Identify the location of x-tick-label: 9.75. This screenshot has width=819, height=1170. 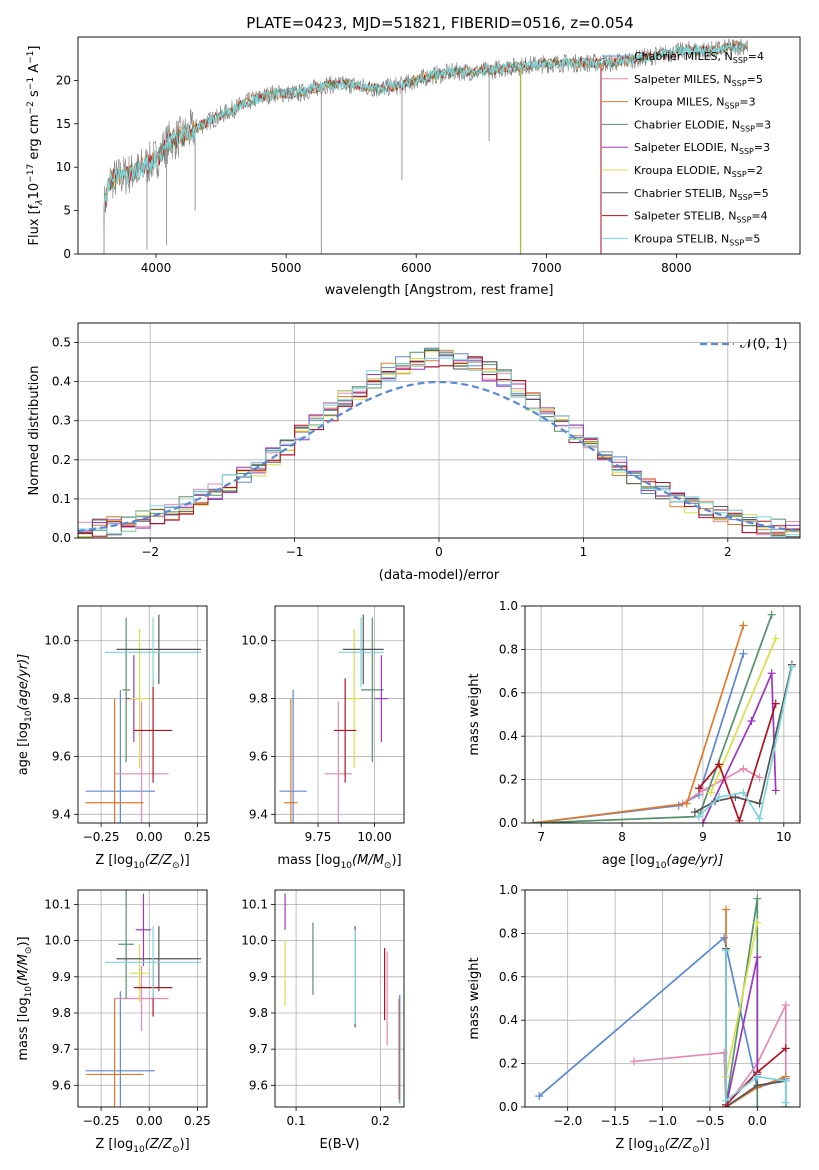
(318, 837).